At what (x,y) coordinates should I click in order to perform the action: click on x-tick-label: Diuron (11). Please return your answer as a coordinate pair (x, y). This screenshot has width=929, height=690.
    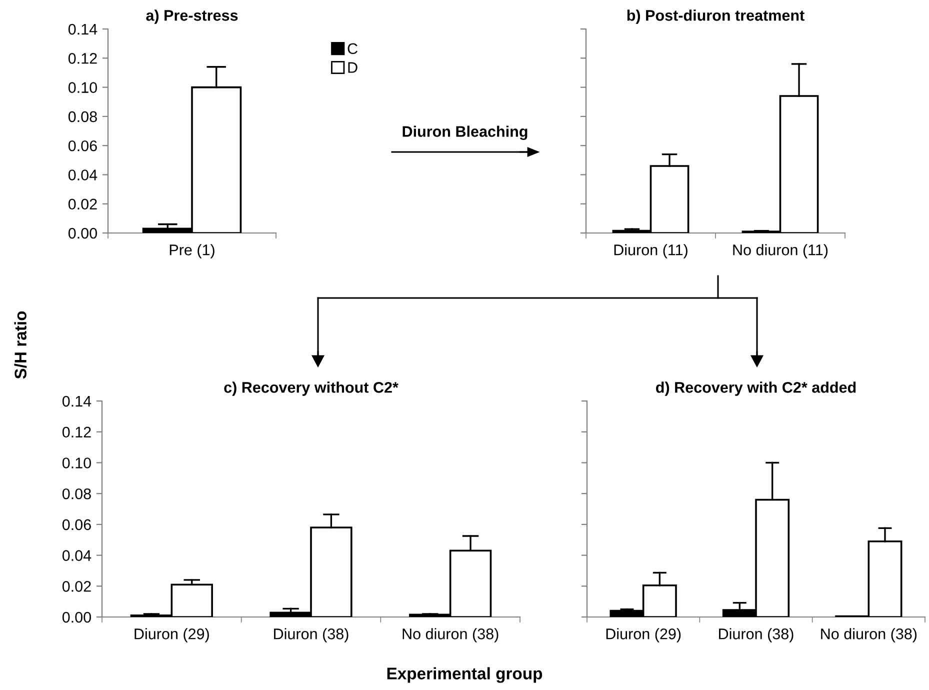
    Looking at the image, I should click on (651, 251).